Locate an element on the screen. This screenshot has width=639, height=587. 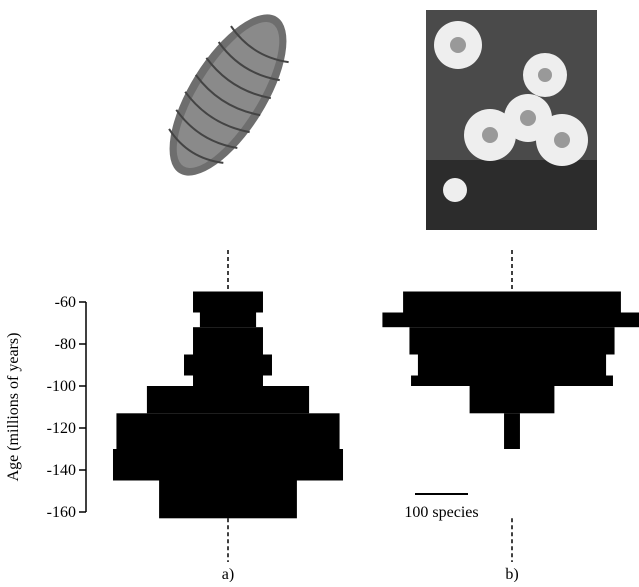
scale-bar-label: 100 species is located at coordinates (441, 512).